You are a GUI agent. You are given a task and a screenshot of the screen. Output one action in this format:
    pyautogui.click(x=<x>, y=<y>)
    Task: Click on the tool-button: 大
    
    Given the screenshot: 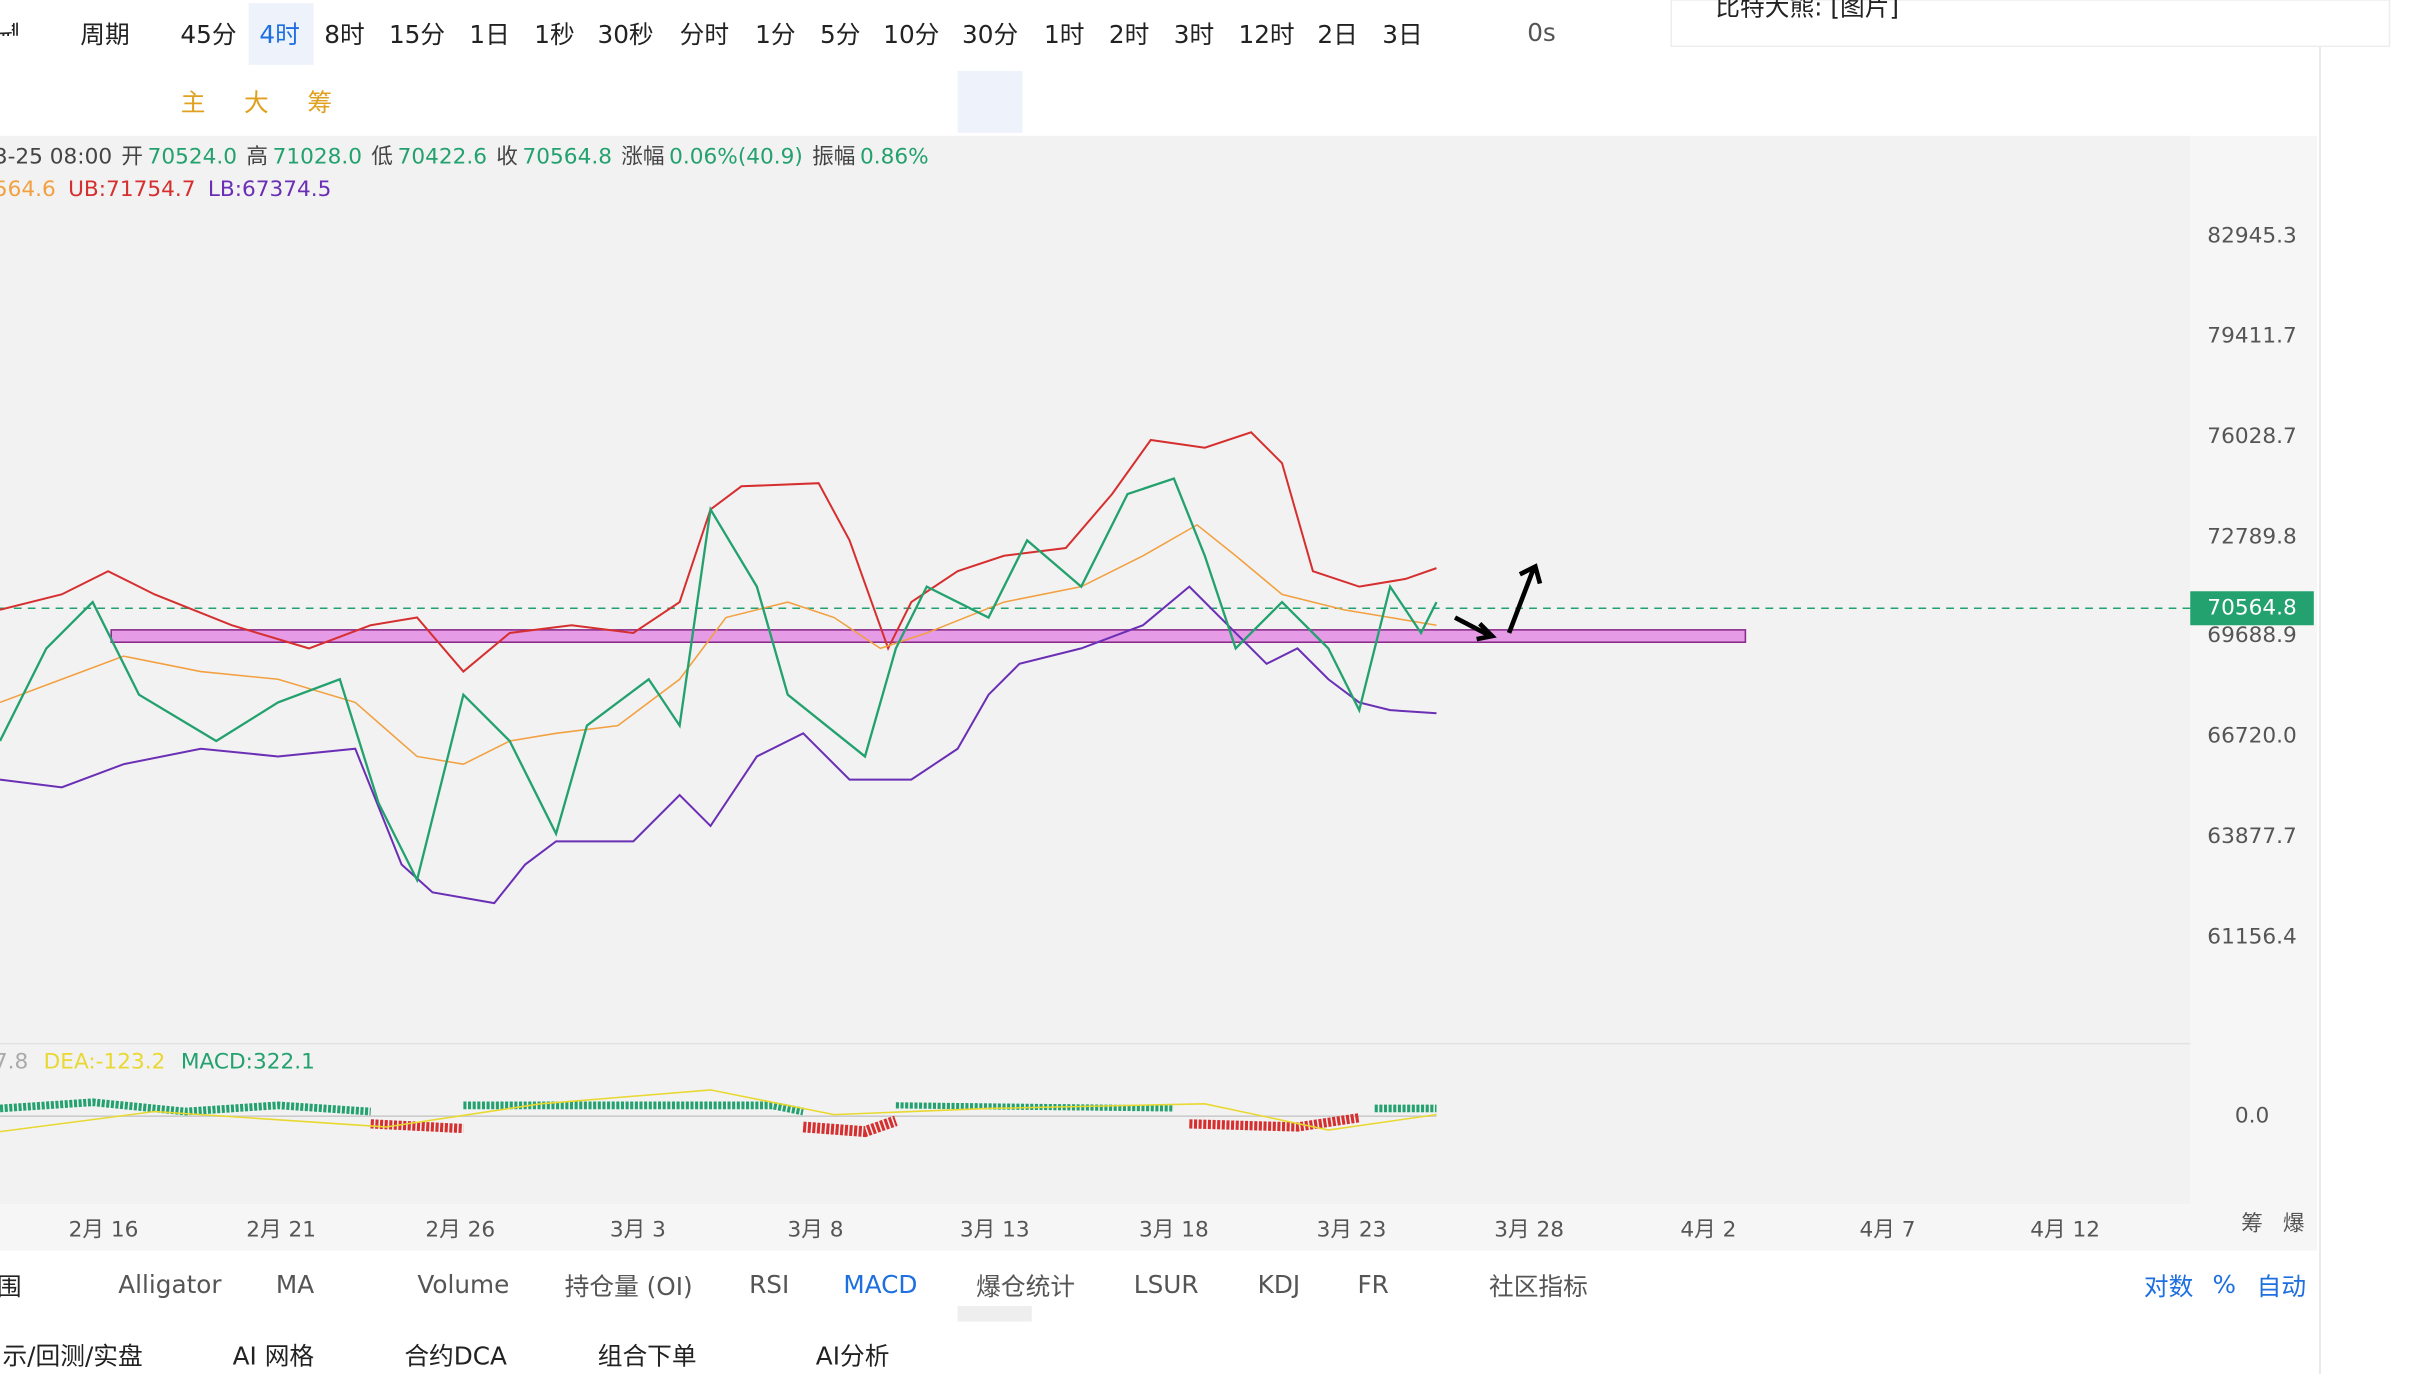 What is the action you would take?
    pyautogui.click(x=256, y=102)
    